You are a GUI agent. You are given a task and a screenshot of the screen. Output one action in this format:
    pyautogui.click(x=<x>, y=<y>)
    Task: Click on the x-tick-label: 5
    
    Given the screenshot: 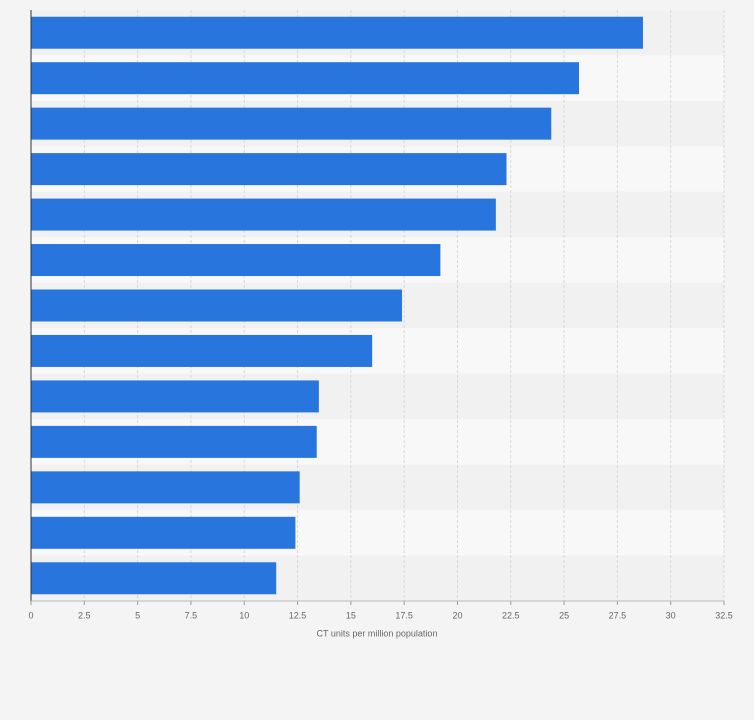 What is the action you would take?
    pyautogui.click(x=137, y=615)
    